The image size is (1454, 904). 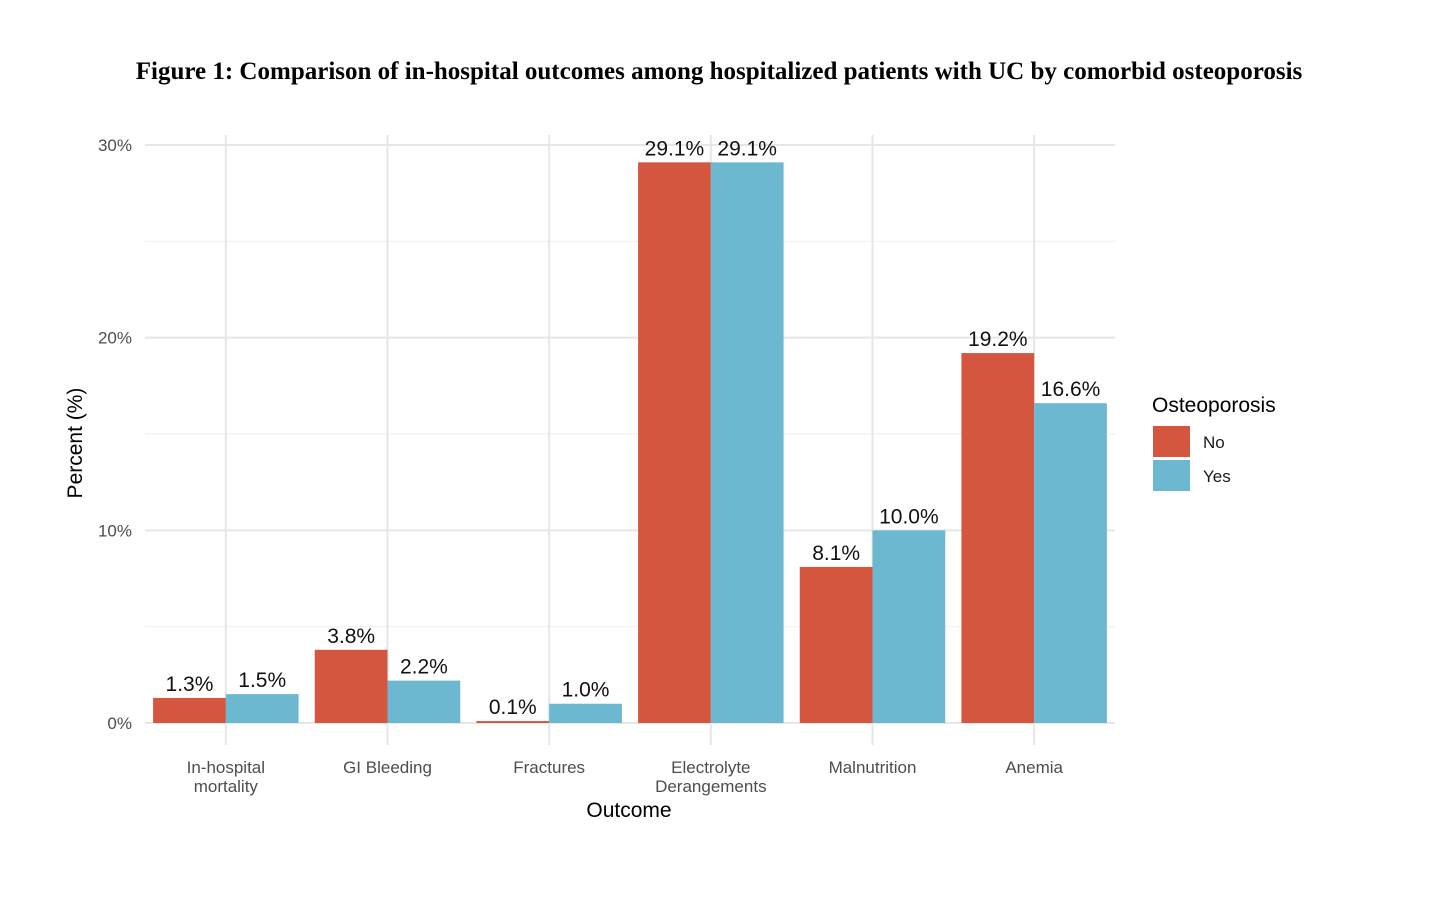 I want to click on x-tick-label: Malnutrition, so click(x=873, y=767).